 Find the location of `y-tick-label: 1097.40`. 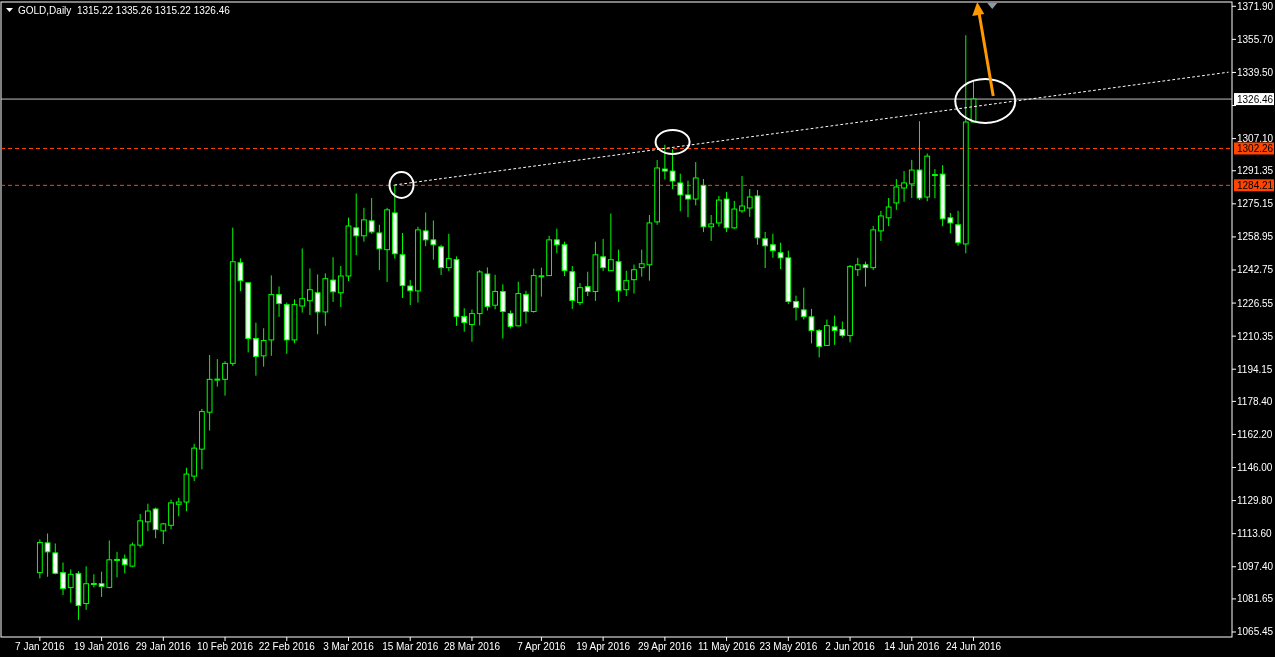

y-tick-label: 1097.40 is located at coordinates (1255, 567).